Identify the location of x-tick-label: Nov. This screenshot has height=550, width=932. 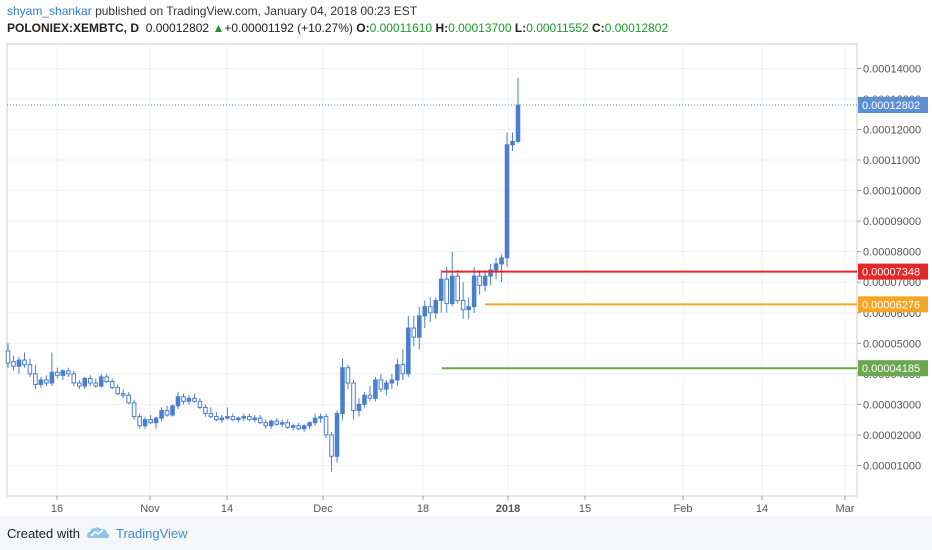
(150, 509).